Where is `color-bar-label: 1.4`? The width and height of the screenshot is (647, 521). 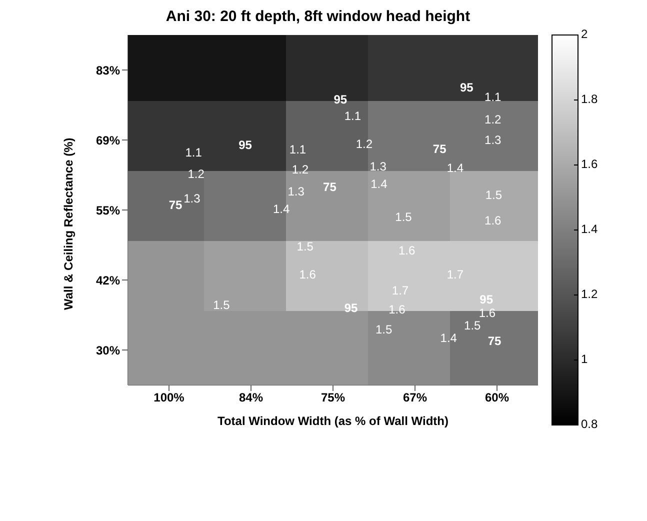 color-bar-label: 1.4 is located at coordinates (589, 229).